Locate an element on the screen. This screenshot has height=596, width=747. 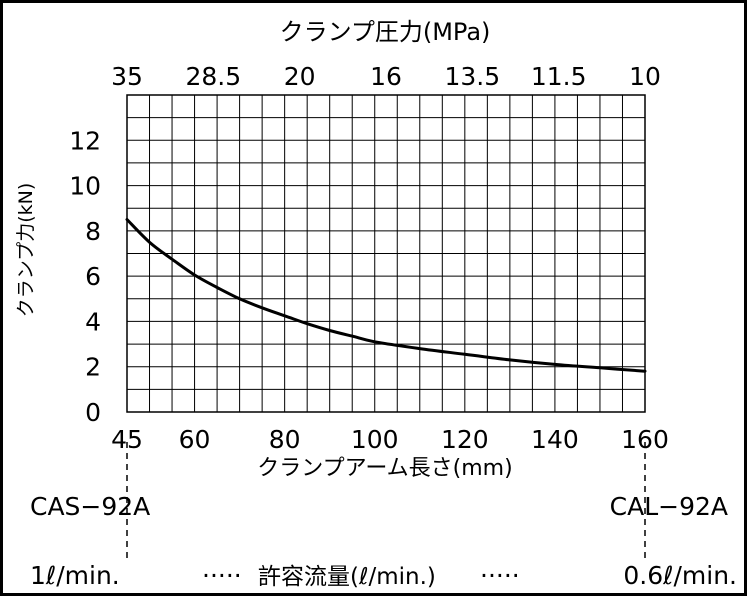
y-tick-label: 8 is located at coordinates (93, 231).